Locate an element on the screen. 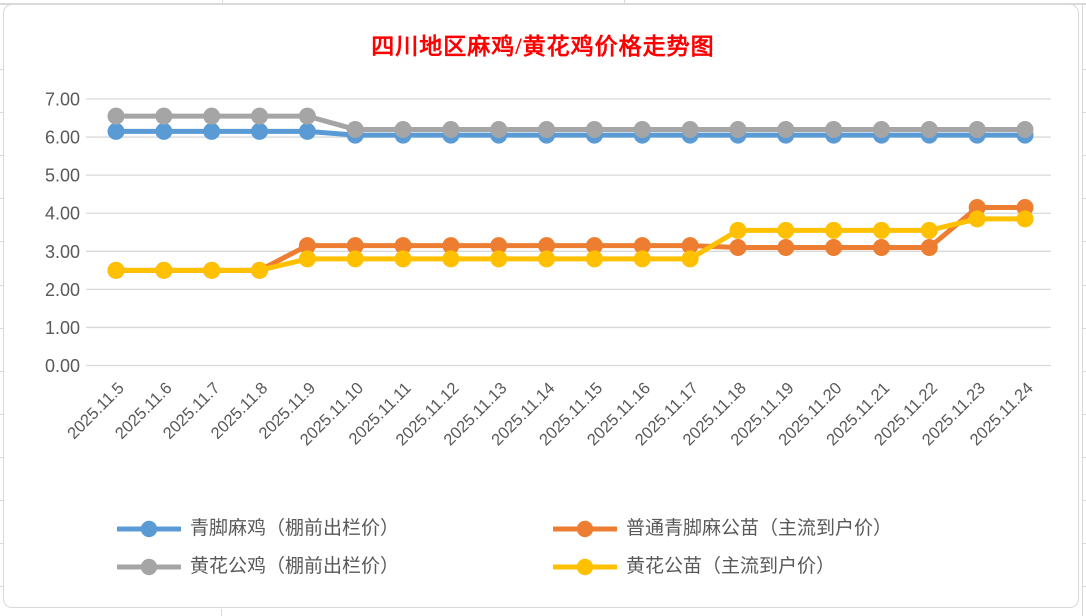 The width and height of the screenshot is (1086, 616). data-point-huanghua-cock-outpen-price-2025.11.15 is located at coordinates (594, 129).